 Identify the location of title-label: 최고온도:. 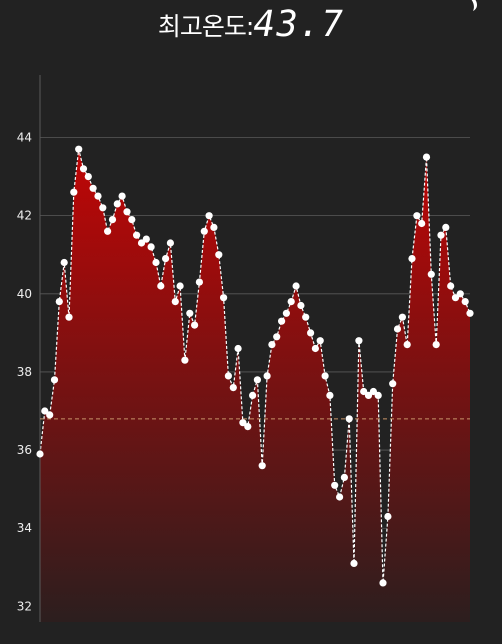
(205, 26).